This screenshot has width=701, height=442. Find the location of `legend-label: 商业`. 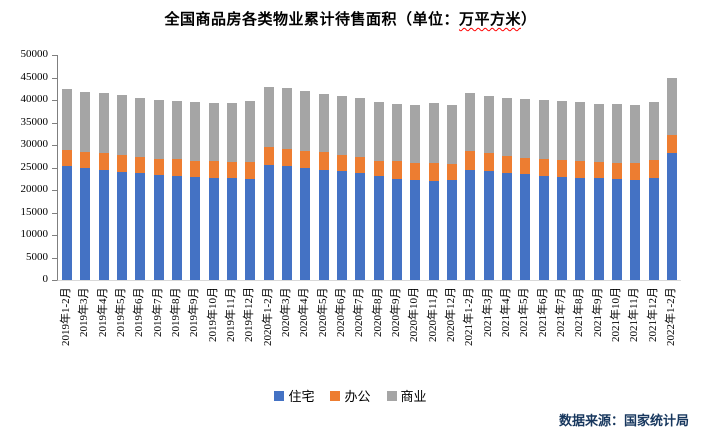

legend-label: 商业 is located at coordinates (413, 396).